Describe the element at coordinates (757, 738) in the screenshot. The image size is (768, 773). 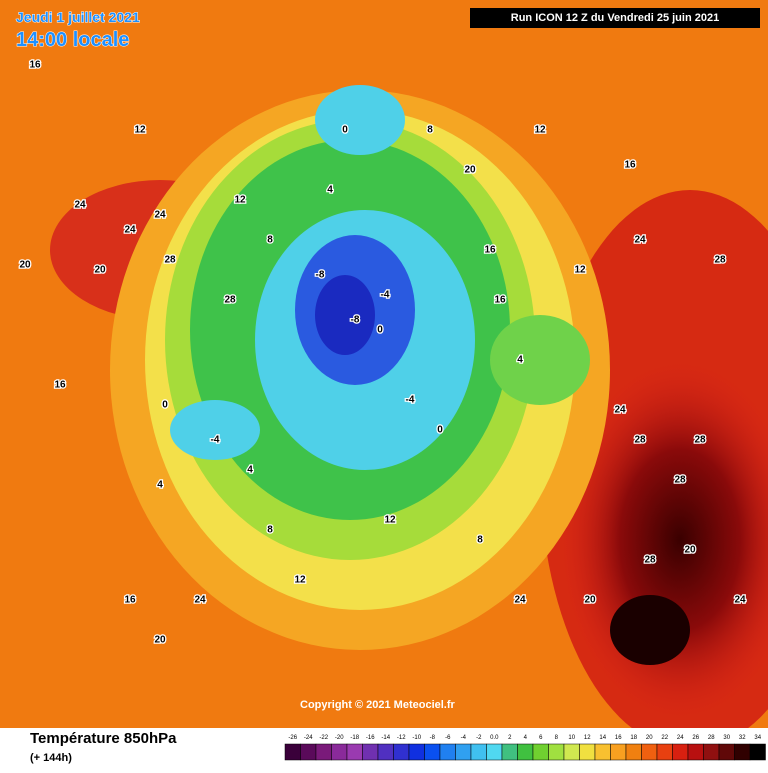
I see `scale-label: 34` at that location.